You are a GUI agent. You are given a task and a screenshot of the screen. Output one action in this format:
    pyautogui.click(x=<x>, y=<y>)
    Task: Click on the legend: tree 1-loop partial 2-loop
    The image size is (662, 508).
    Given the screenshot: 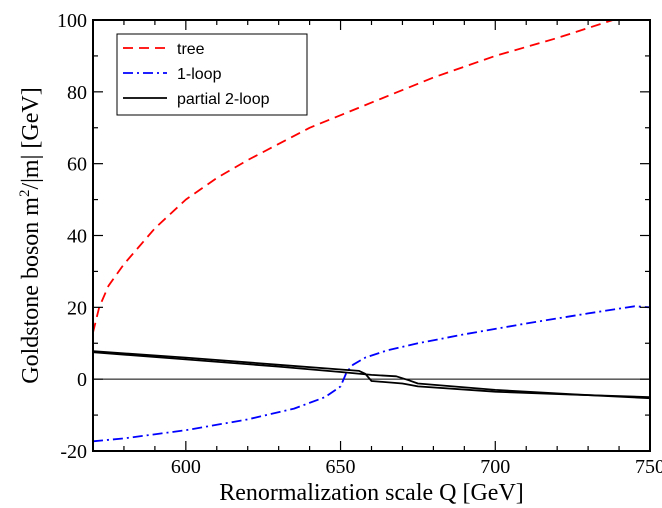 What is the action you would take?
    pyautogui.click(x=212, y=74)
    